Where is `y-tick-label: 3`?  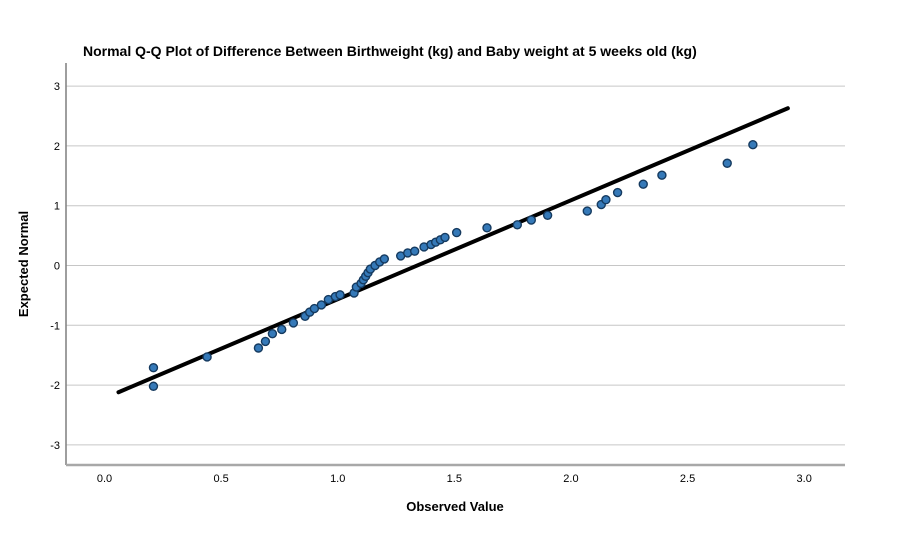 y-tick-label: 3 is located at coordinates (57, 87).